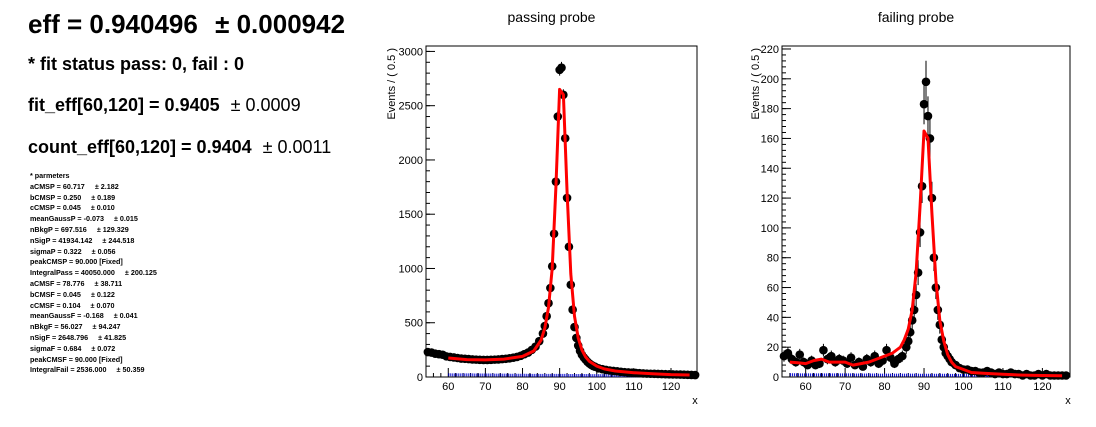  I want to click on efficiency-result: eff = 0.940496 ± 0.000942, so click(186, 24).